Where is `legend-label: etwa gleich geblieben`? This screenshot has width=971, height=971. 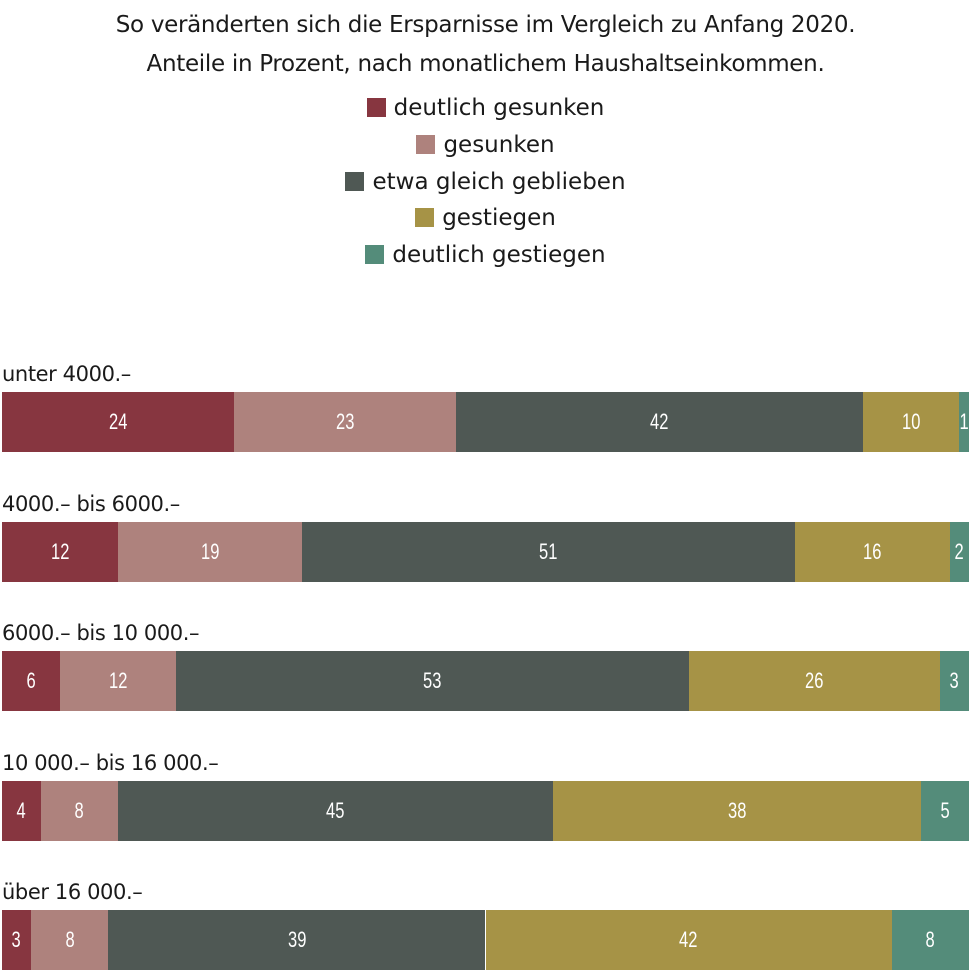
legend-label: etwa gleich geblieben is located at coordinates (499, 181).